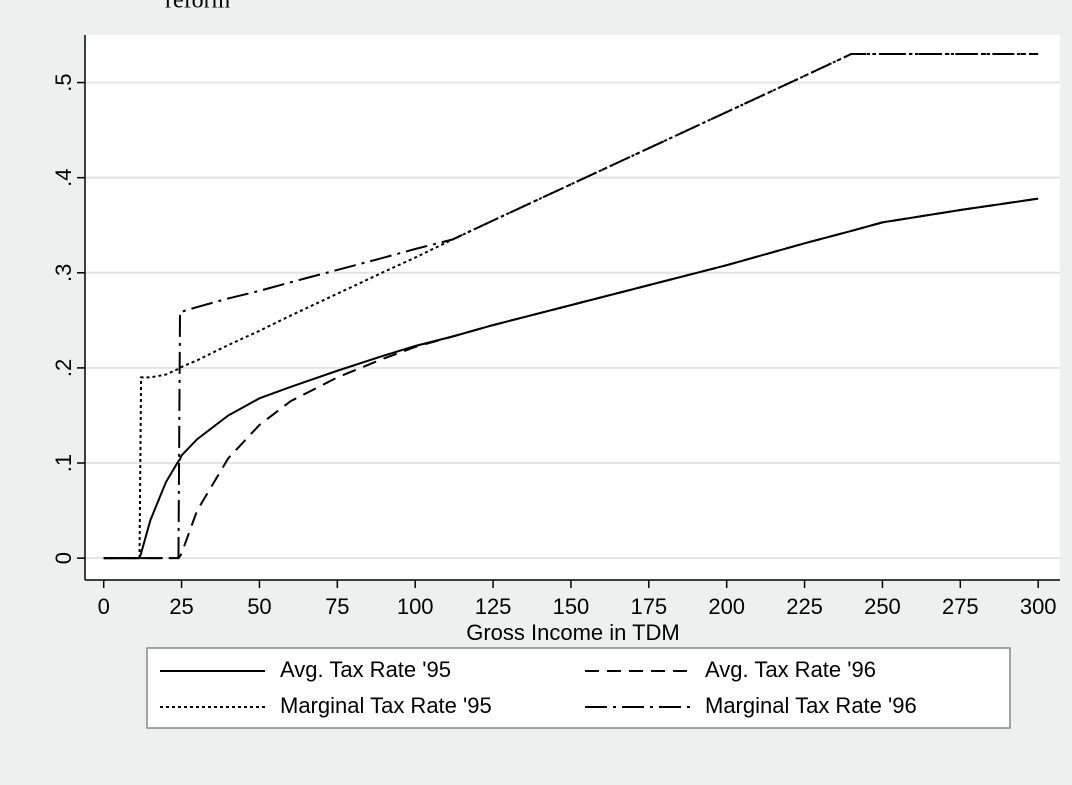 The width and height of the screenshot is (1072, 785). I want to click on x-axis-label: Gross Income in TDM, so click(573, 632).